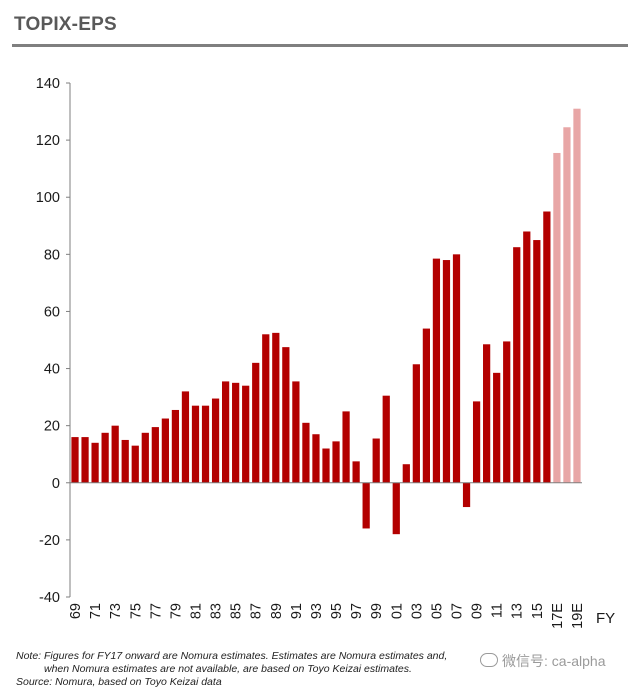 This screenshot has height=689, width=628. What do you see at coordinates (567, 305) in the screenshot?
I see `bar-18E` at bounding box center [567, 305].